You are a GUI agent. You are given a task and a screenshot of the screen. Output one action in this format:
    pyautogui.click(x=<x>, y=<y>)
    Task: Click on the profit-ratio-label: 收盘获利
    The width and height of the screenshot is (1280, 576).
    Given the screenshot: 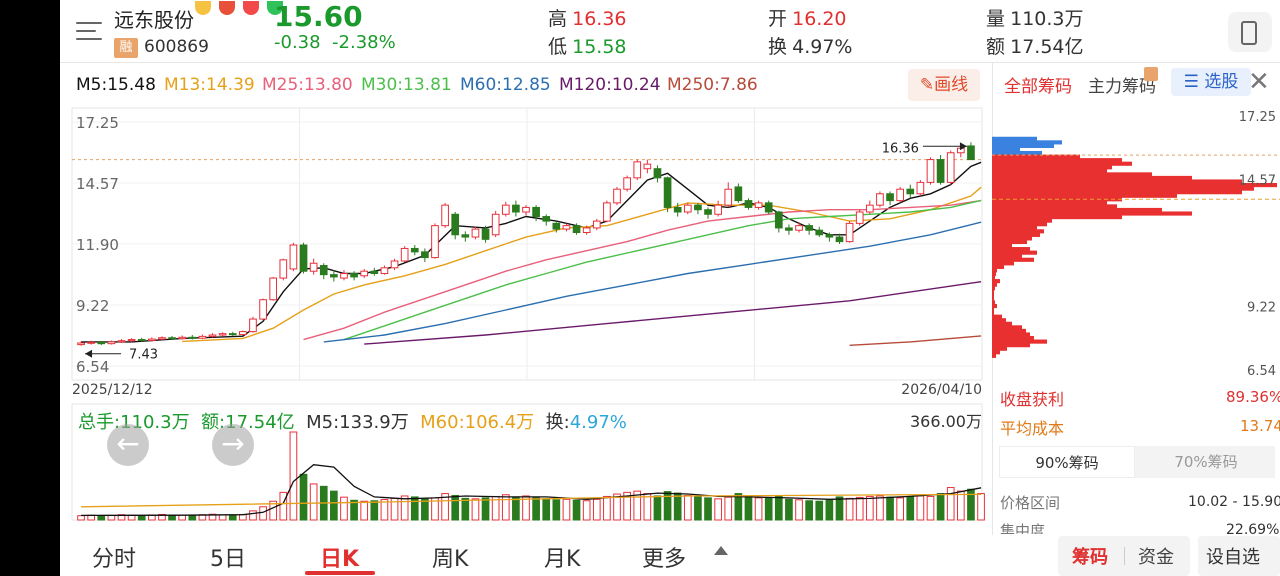 What is the action you would take?
    pyautogui.click(x=1032, y=399)
    